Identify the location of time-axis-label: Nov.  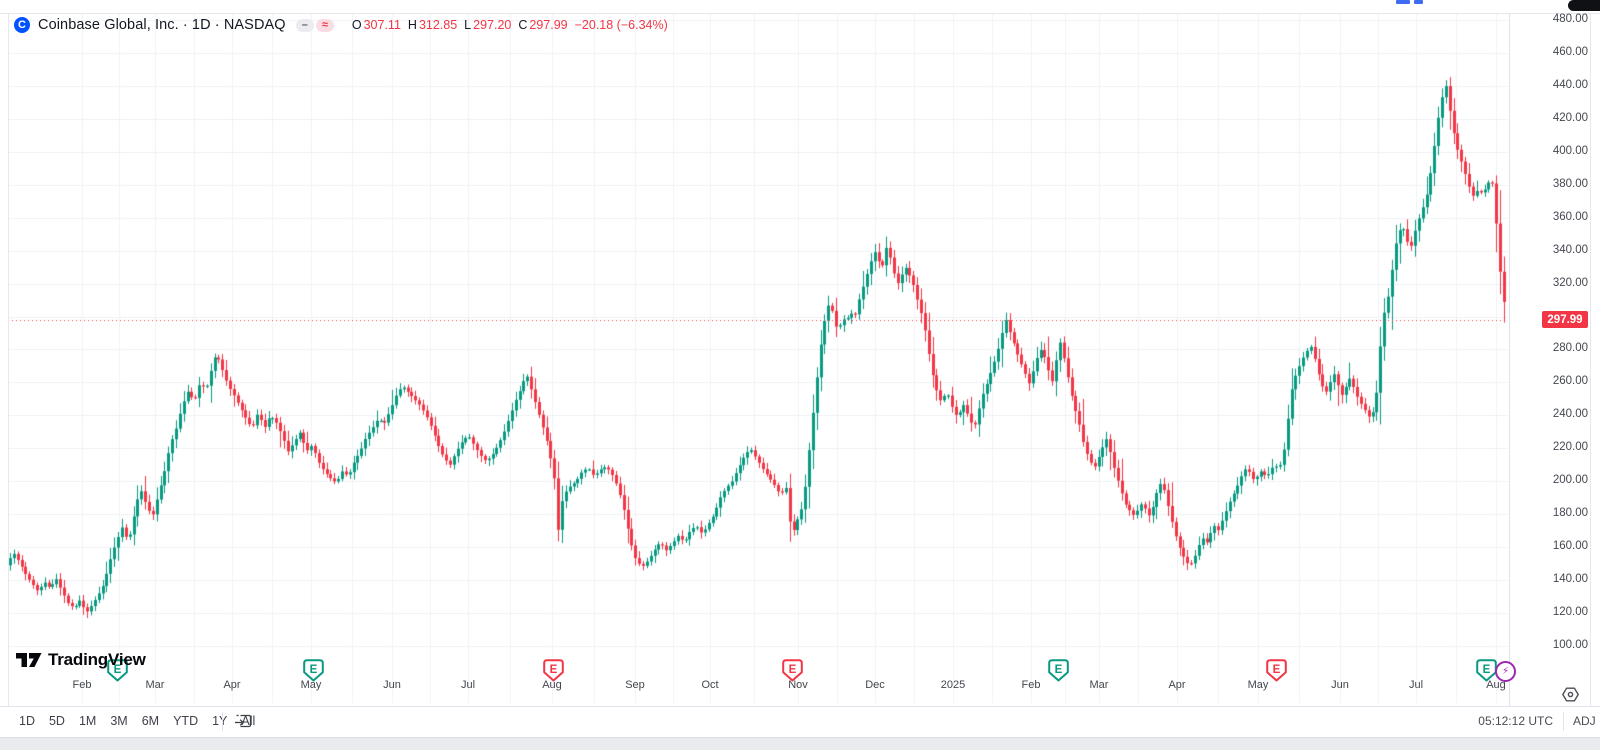
(798, 685).